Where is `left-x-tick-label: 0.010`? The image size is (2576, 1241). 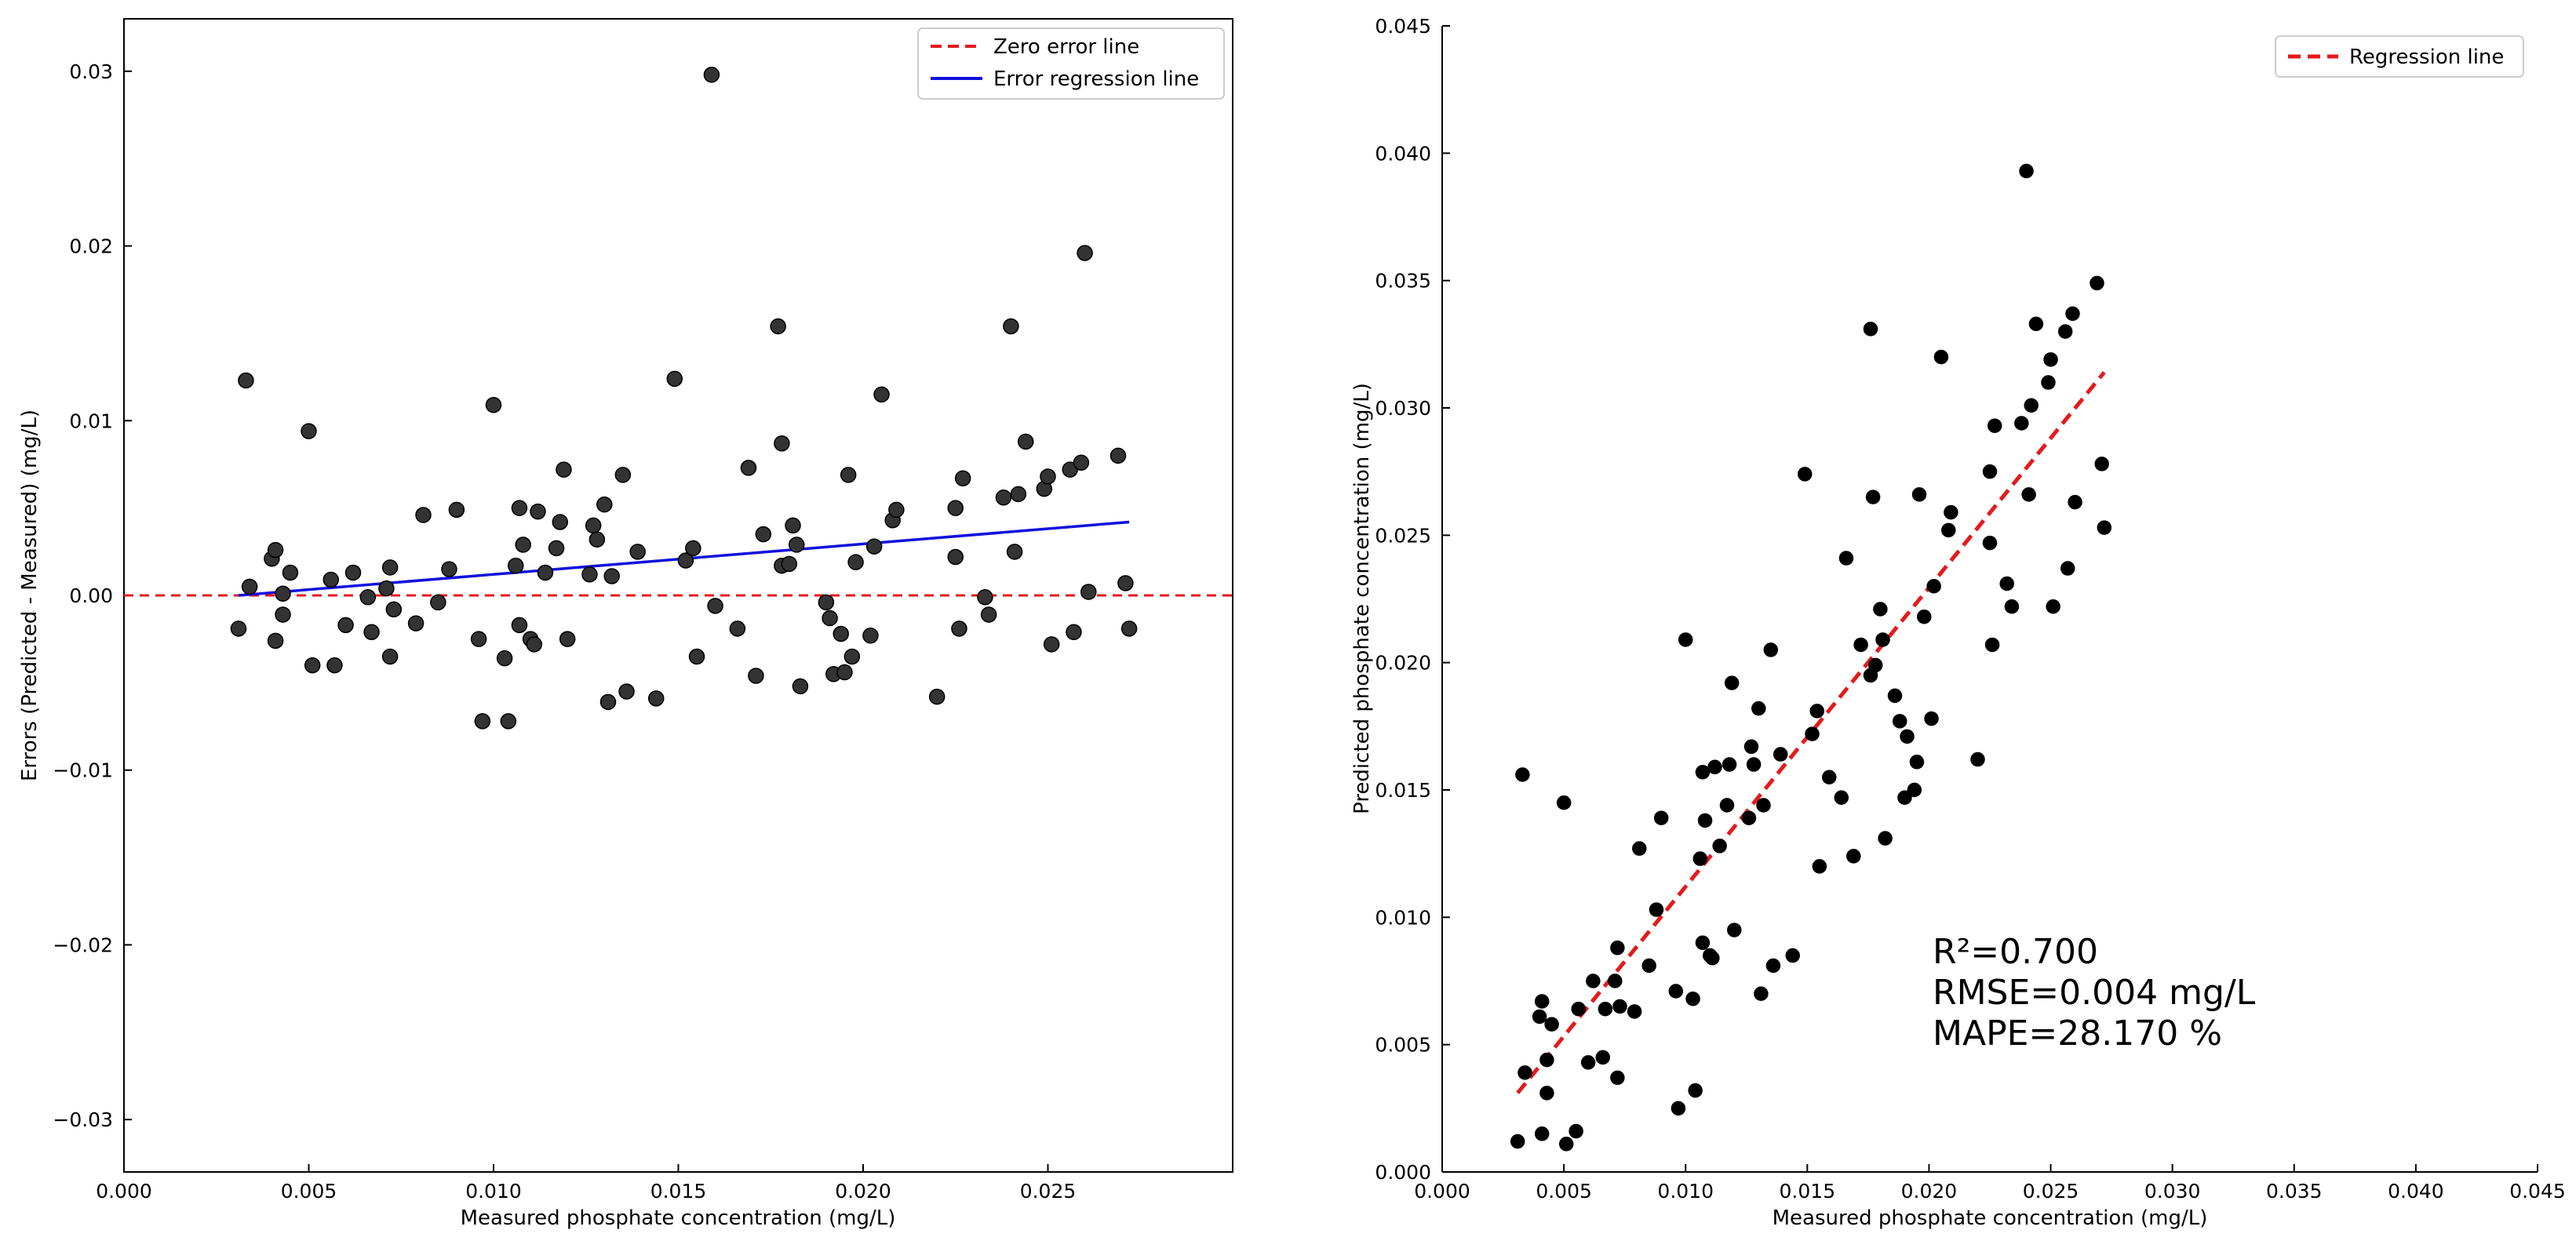 left-x-tick-label: 0.010 is located at coordinates (493, 1191).